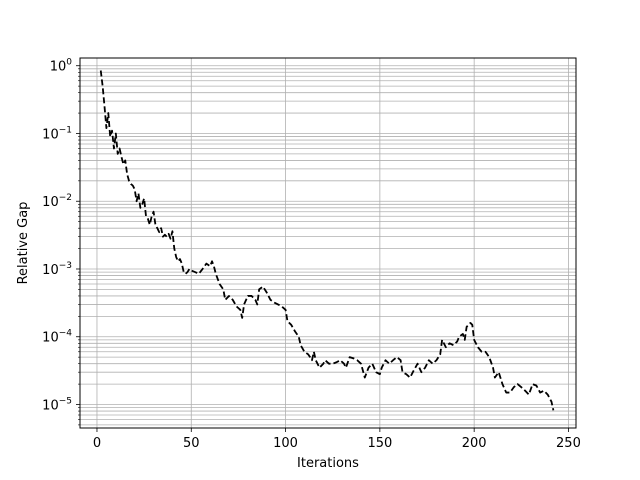 Image resolution: width=640 pixels, height=480 pixels. What do you see at coordinates (474, 443) in the screenshot?
I see `x-tick-label: 200` at bounding box center [474, 443].